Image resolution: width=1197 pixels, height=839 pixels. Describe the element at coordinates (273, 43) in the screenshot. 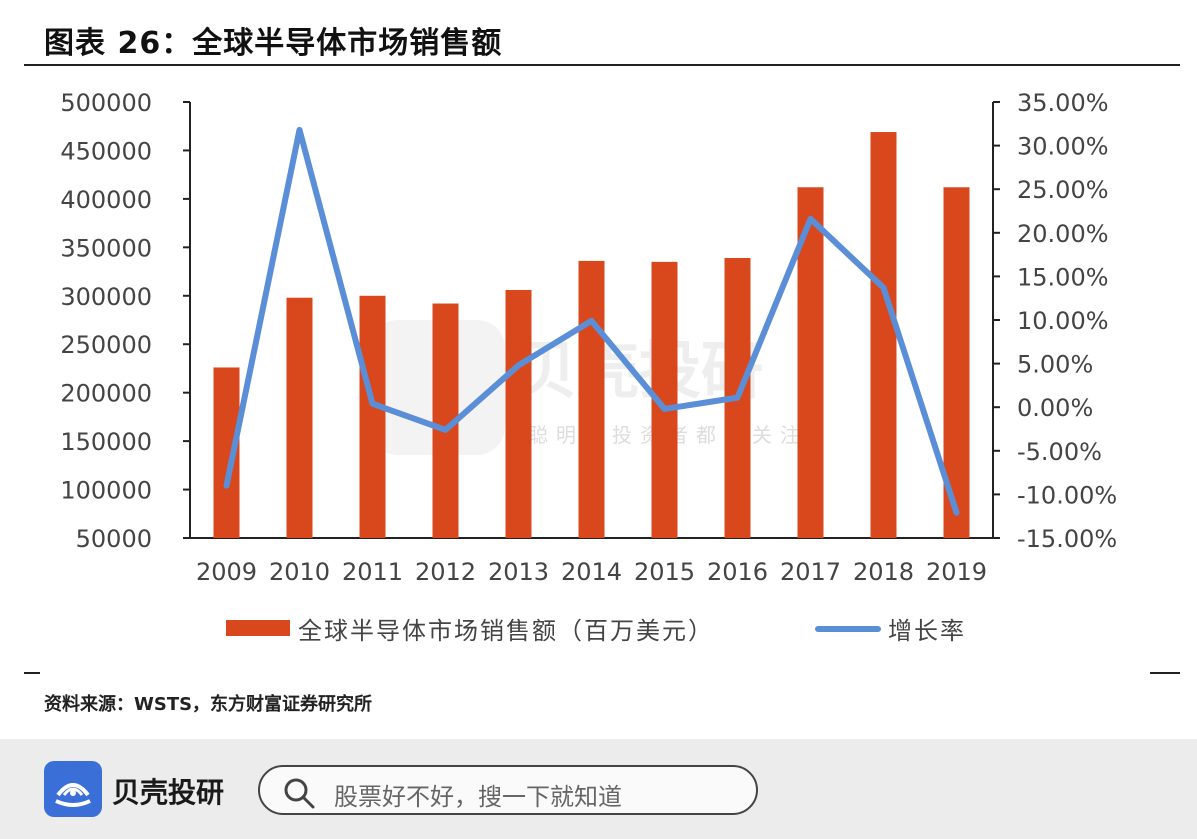

I see `figure-title: 图表 26：全球半导体市场销售额` at that location.